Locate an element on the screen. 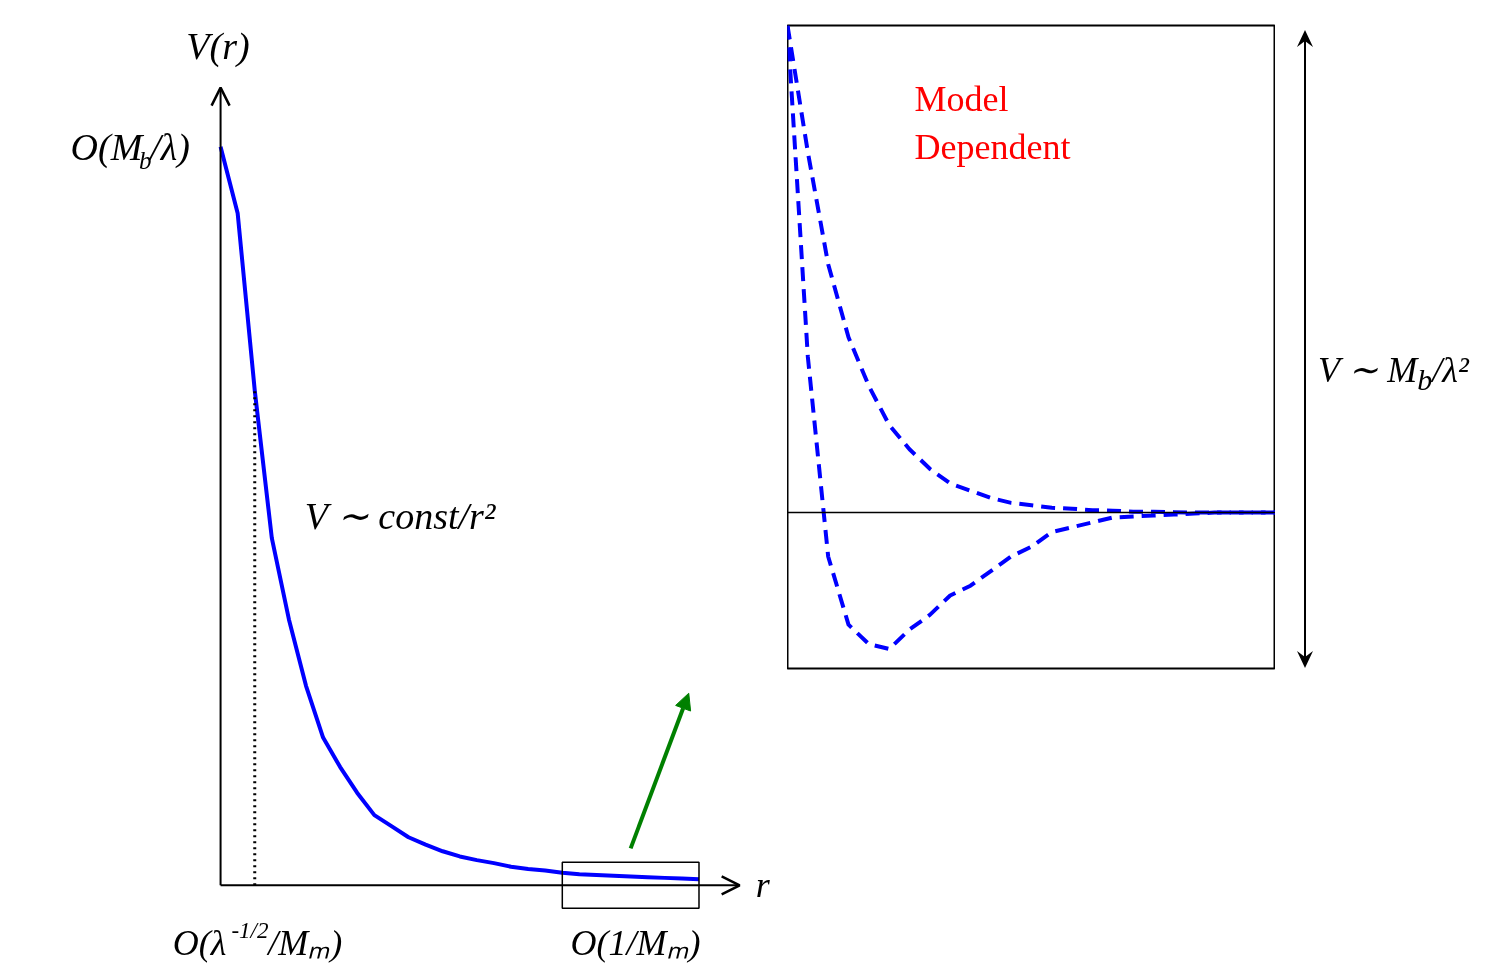 This screenshot has width=1499, height=966. annotation: Model Dependent is located at coordinates (992, 122).